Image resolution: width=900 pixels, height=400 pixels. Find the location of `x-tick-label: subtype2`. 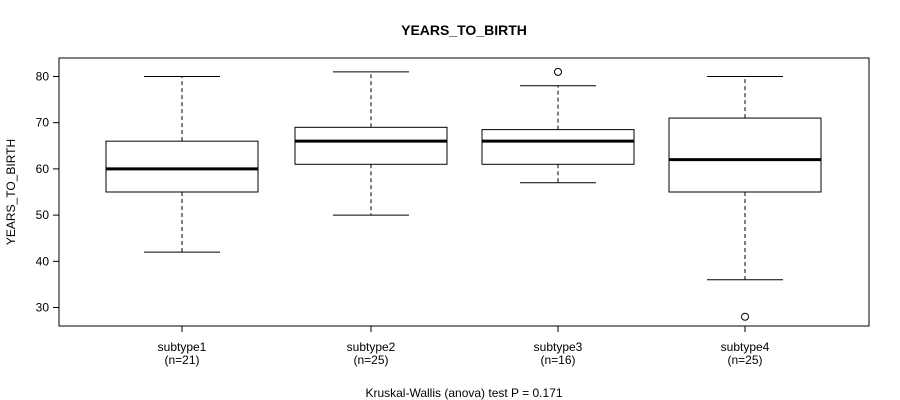

x-tick-label: subtype2 is located at coordinates (371, 347).